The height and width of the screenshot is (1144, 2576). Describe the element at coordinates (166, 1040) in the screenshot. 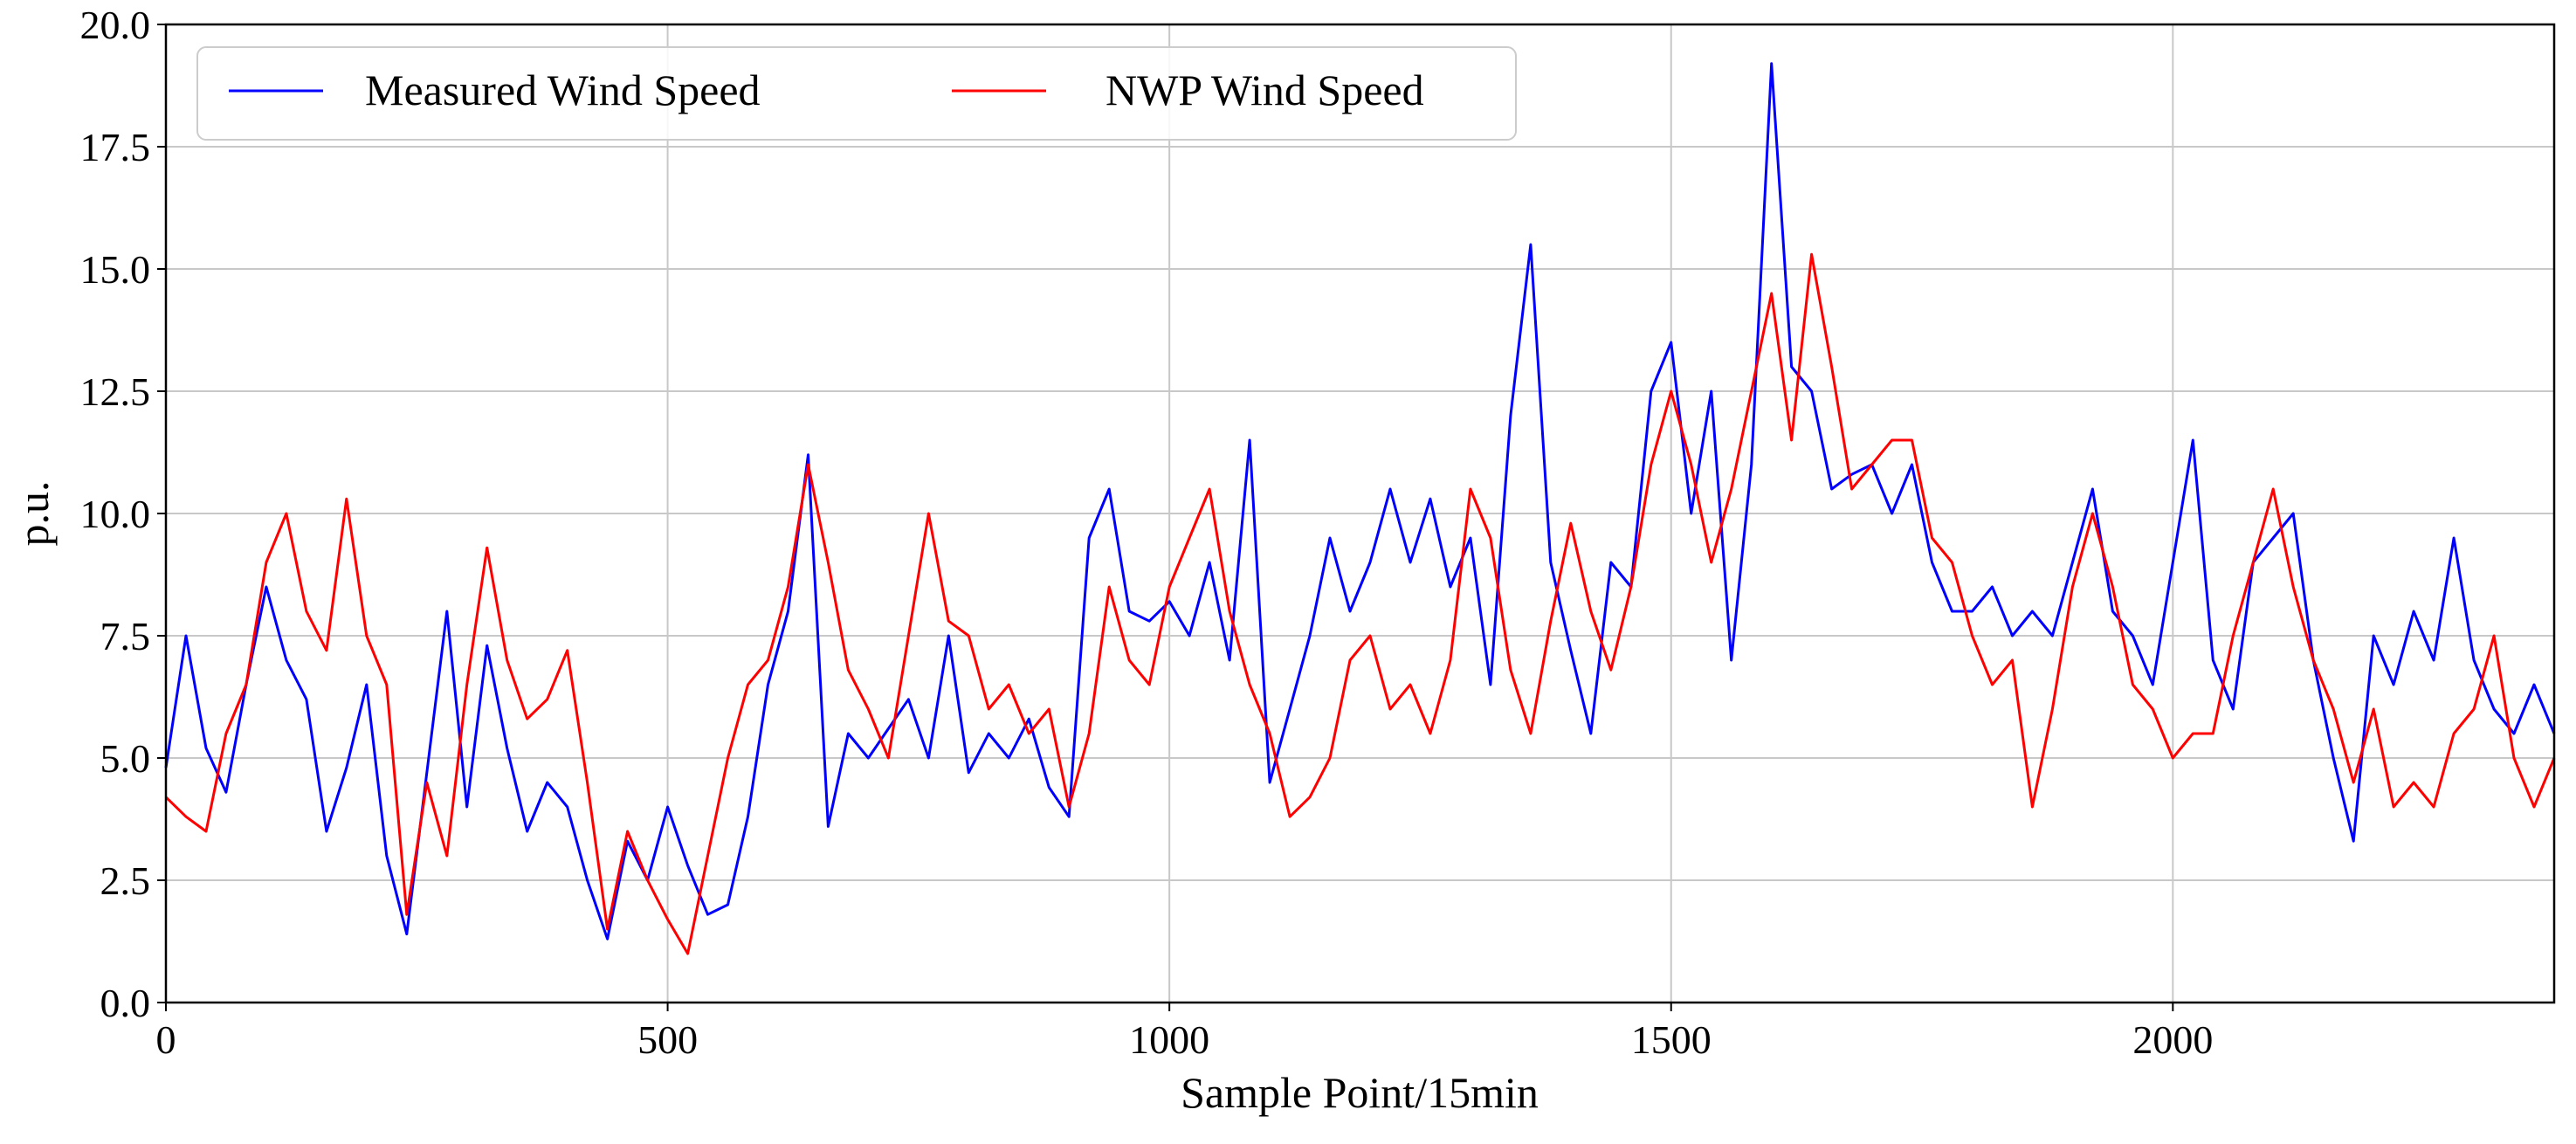

I see `x-tick-label: 0` at that location.